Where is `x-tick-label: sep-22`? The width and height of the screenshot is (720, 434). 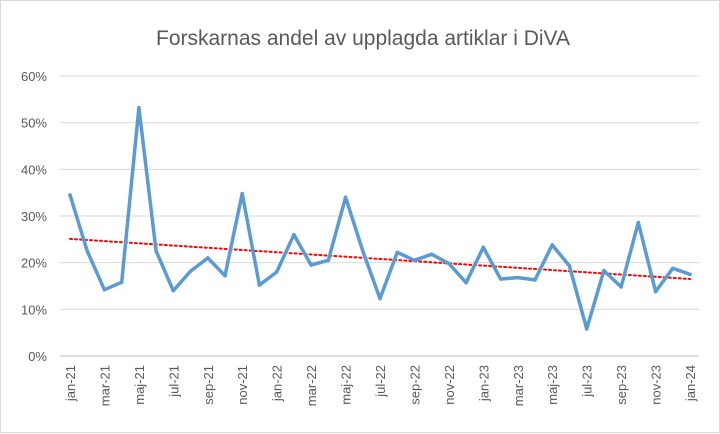
x-tick-label: sep-22 is located at coordinates (414, 385).